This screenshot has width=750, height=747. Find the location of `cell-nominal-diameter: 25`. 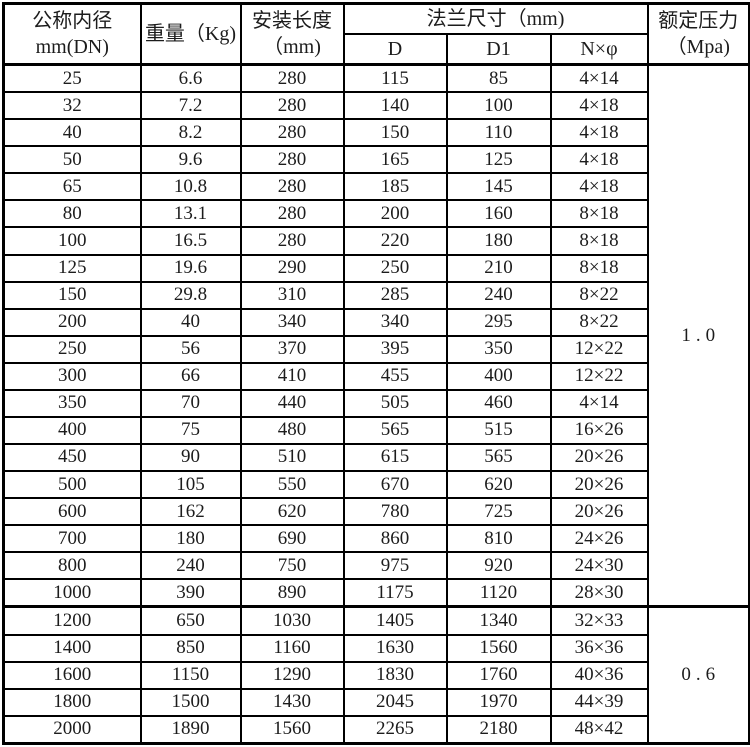

cell-nominal-diameter: 25 is located at coordinates (72, 78).